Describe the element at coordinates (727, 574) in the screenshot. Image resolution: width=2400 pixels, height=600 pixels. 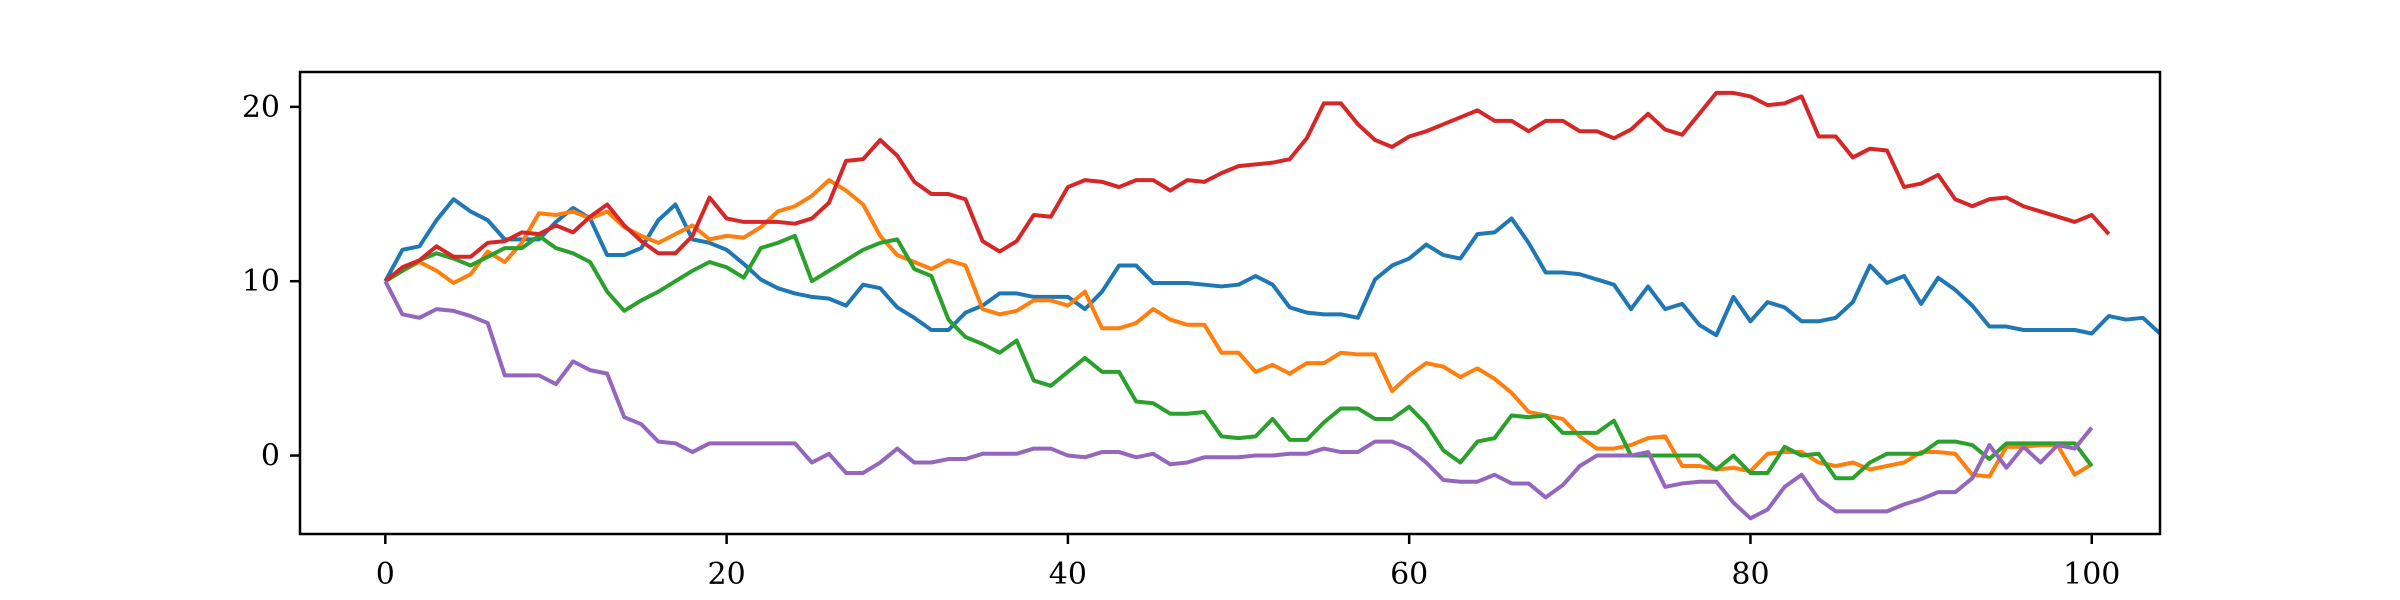
I see `x-tick-label: 20` at that location.